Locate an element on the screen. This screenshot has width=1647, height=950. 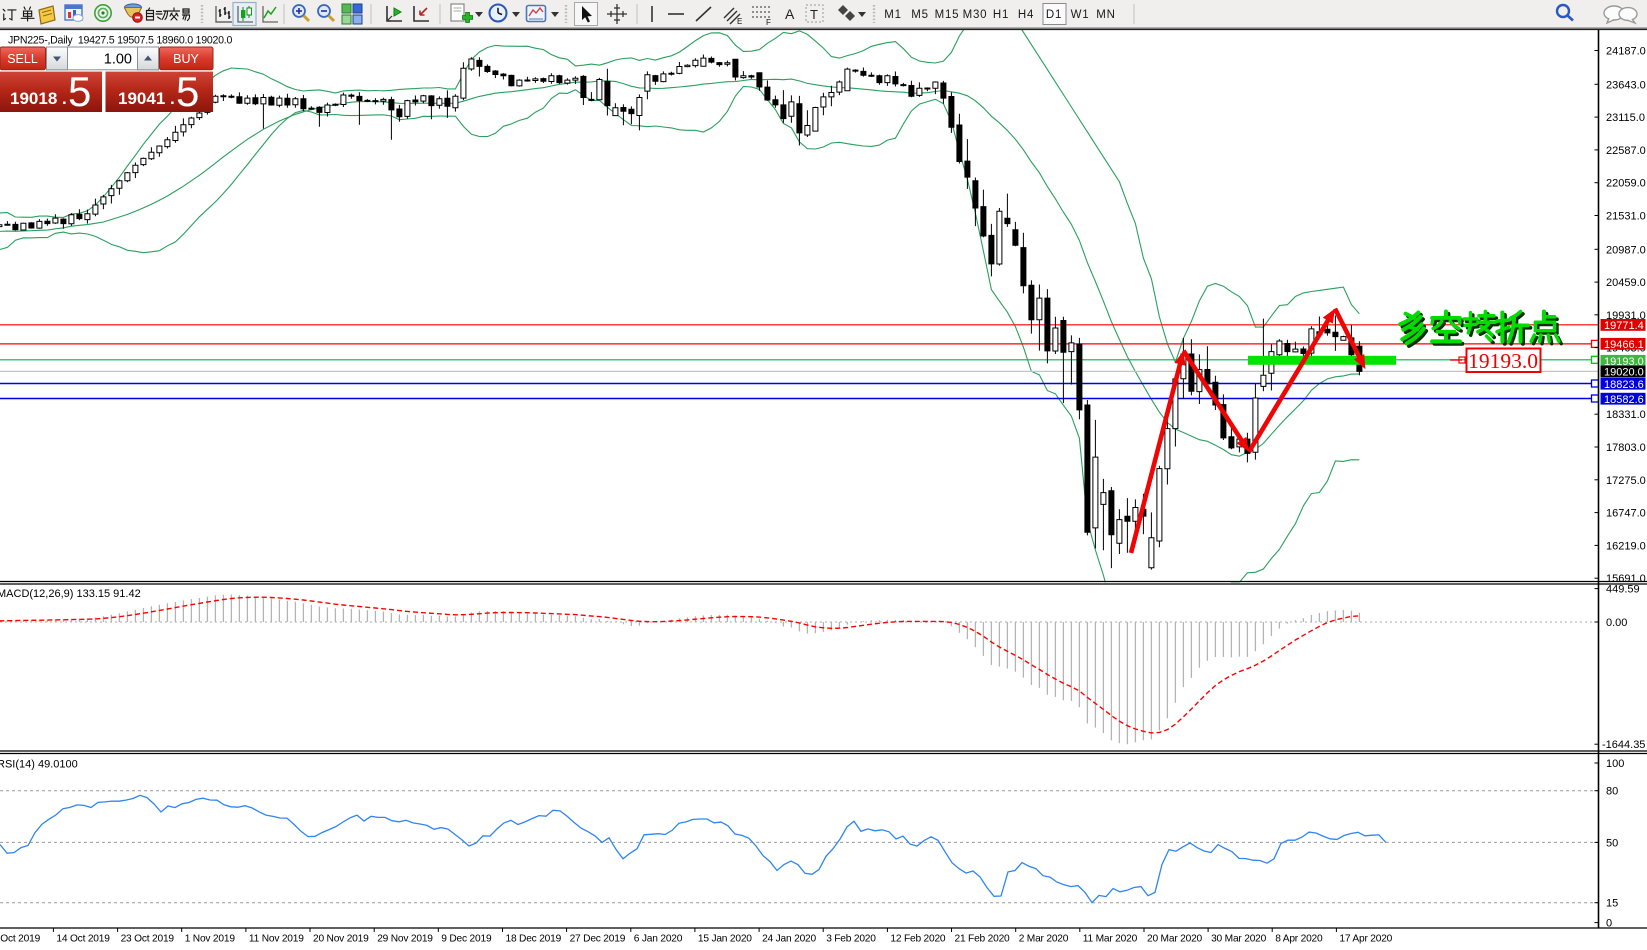
svg-text: 23 Oct 2019 is located at coordinates (148, 939).